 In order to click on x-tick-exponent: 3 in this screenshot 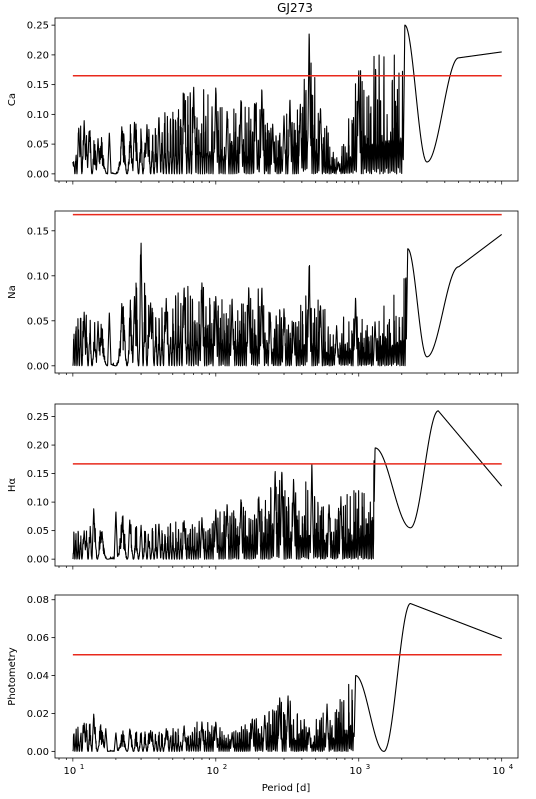, I will do `click(368, 767)`.